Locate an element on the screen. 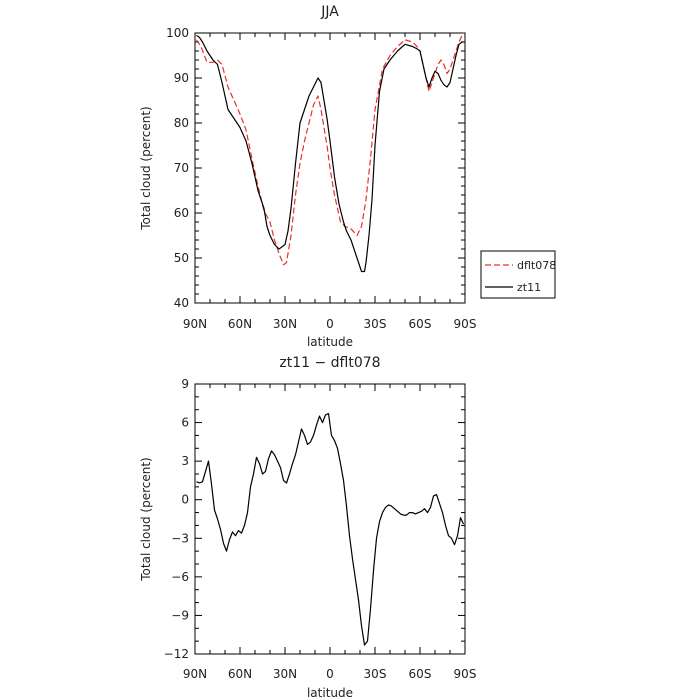 The width and height of the screenshot is (700, 700). legend-label-zt11: zt11 is located at coordinates (529, 287).